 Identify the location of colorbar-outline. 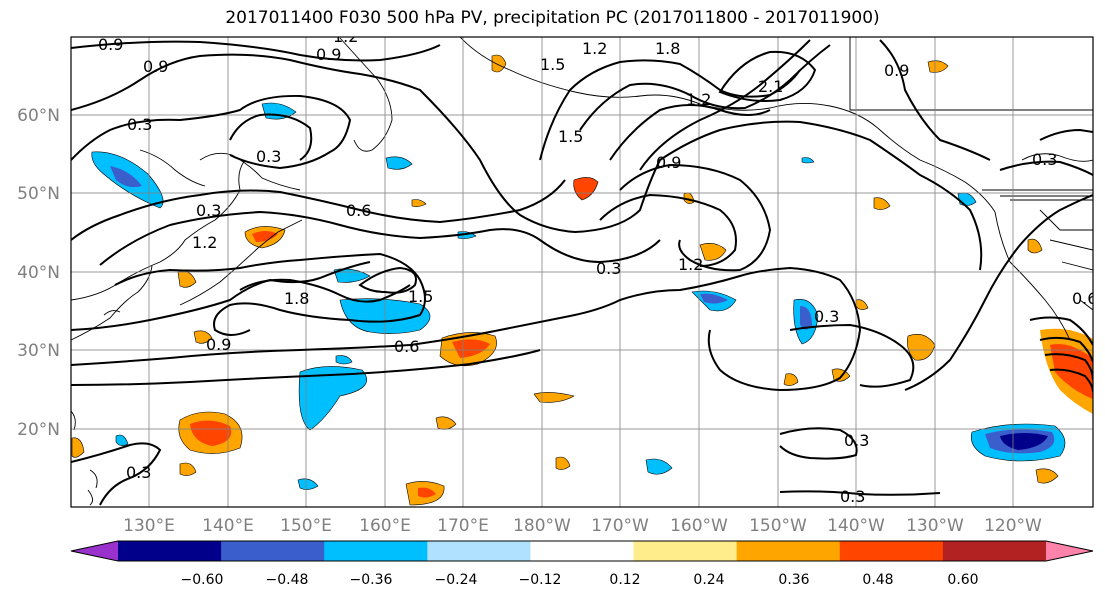
(582, 551).